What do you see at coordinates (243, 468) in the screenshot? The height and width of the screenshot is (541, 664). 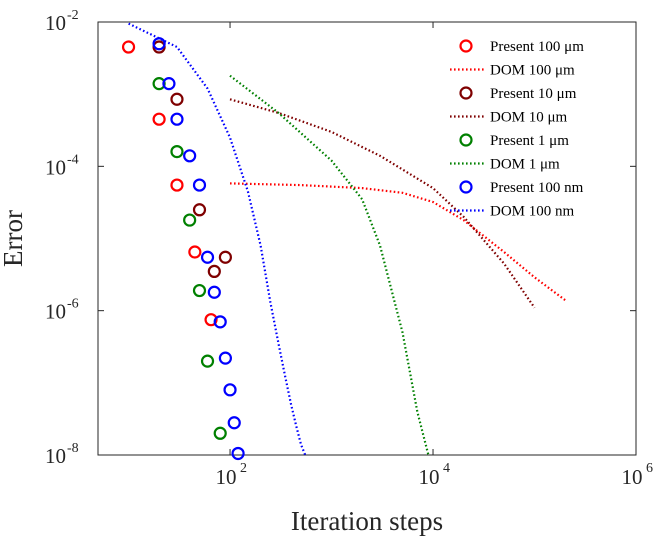 I see `x-tick-label-exponent: 2` at bounding box center [243, 468].